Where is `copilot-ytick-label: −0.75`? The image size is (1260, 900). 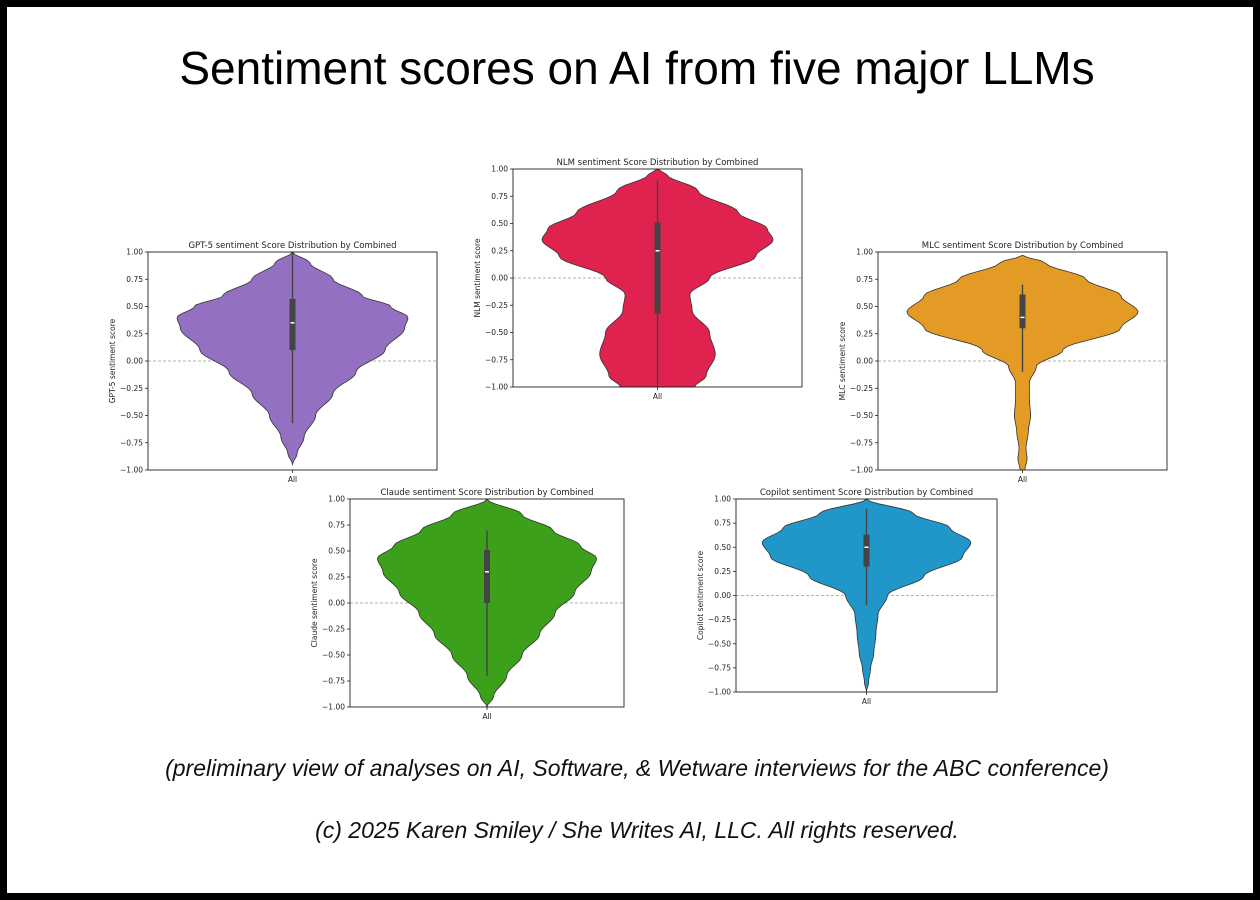 copilot-ytick-label: −0.75 is located at coordinates (719, 667).